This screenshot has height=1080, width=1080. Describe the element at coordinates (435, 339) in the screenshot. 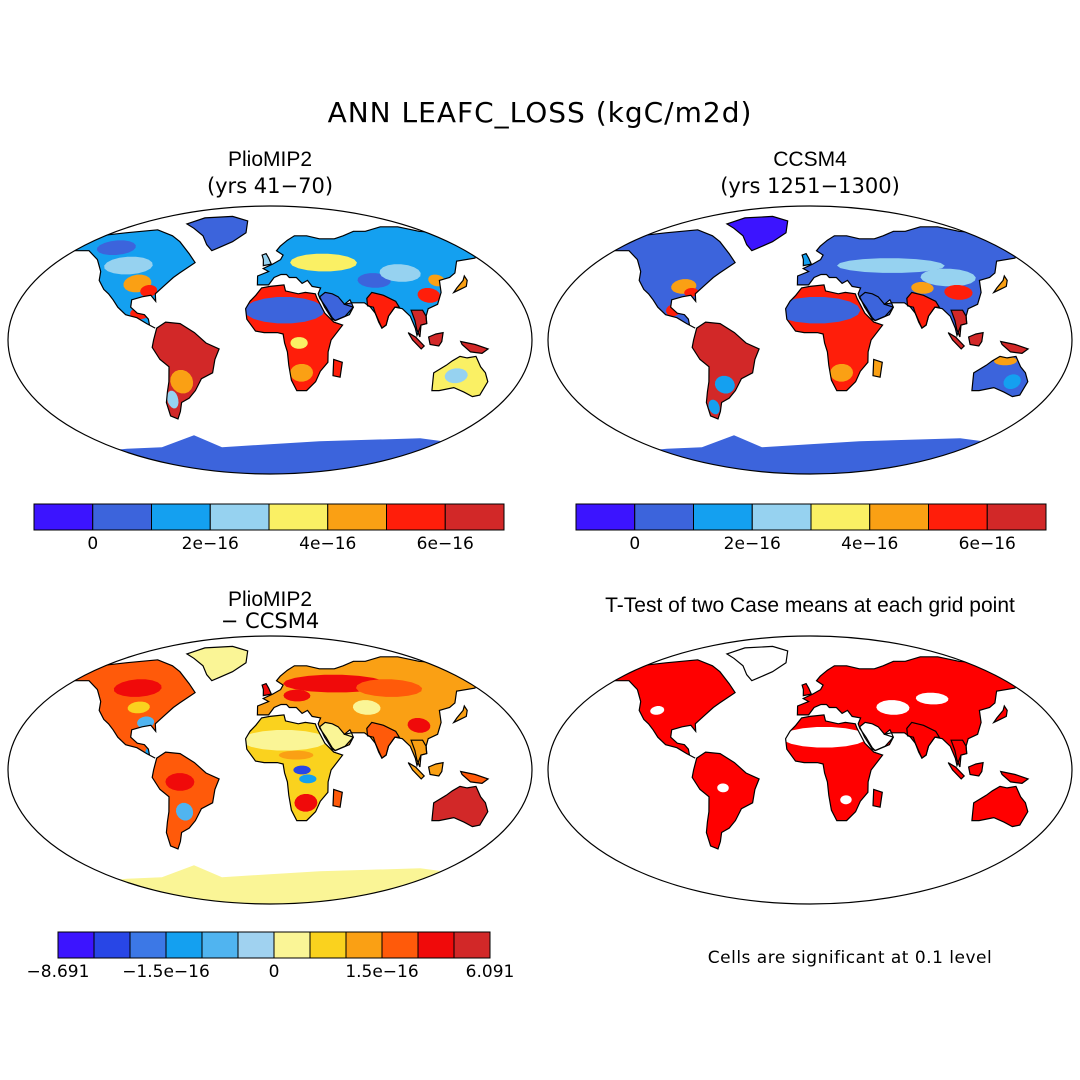

I see `coastline-borneo` at that location.